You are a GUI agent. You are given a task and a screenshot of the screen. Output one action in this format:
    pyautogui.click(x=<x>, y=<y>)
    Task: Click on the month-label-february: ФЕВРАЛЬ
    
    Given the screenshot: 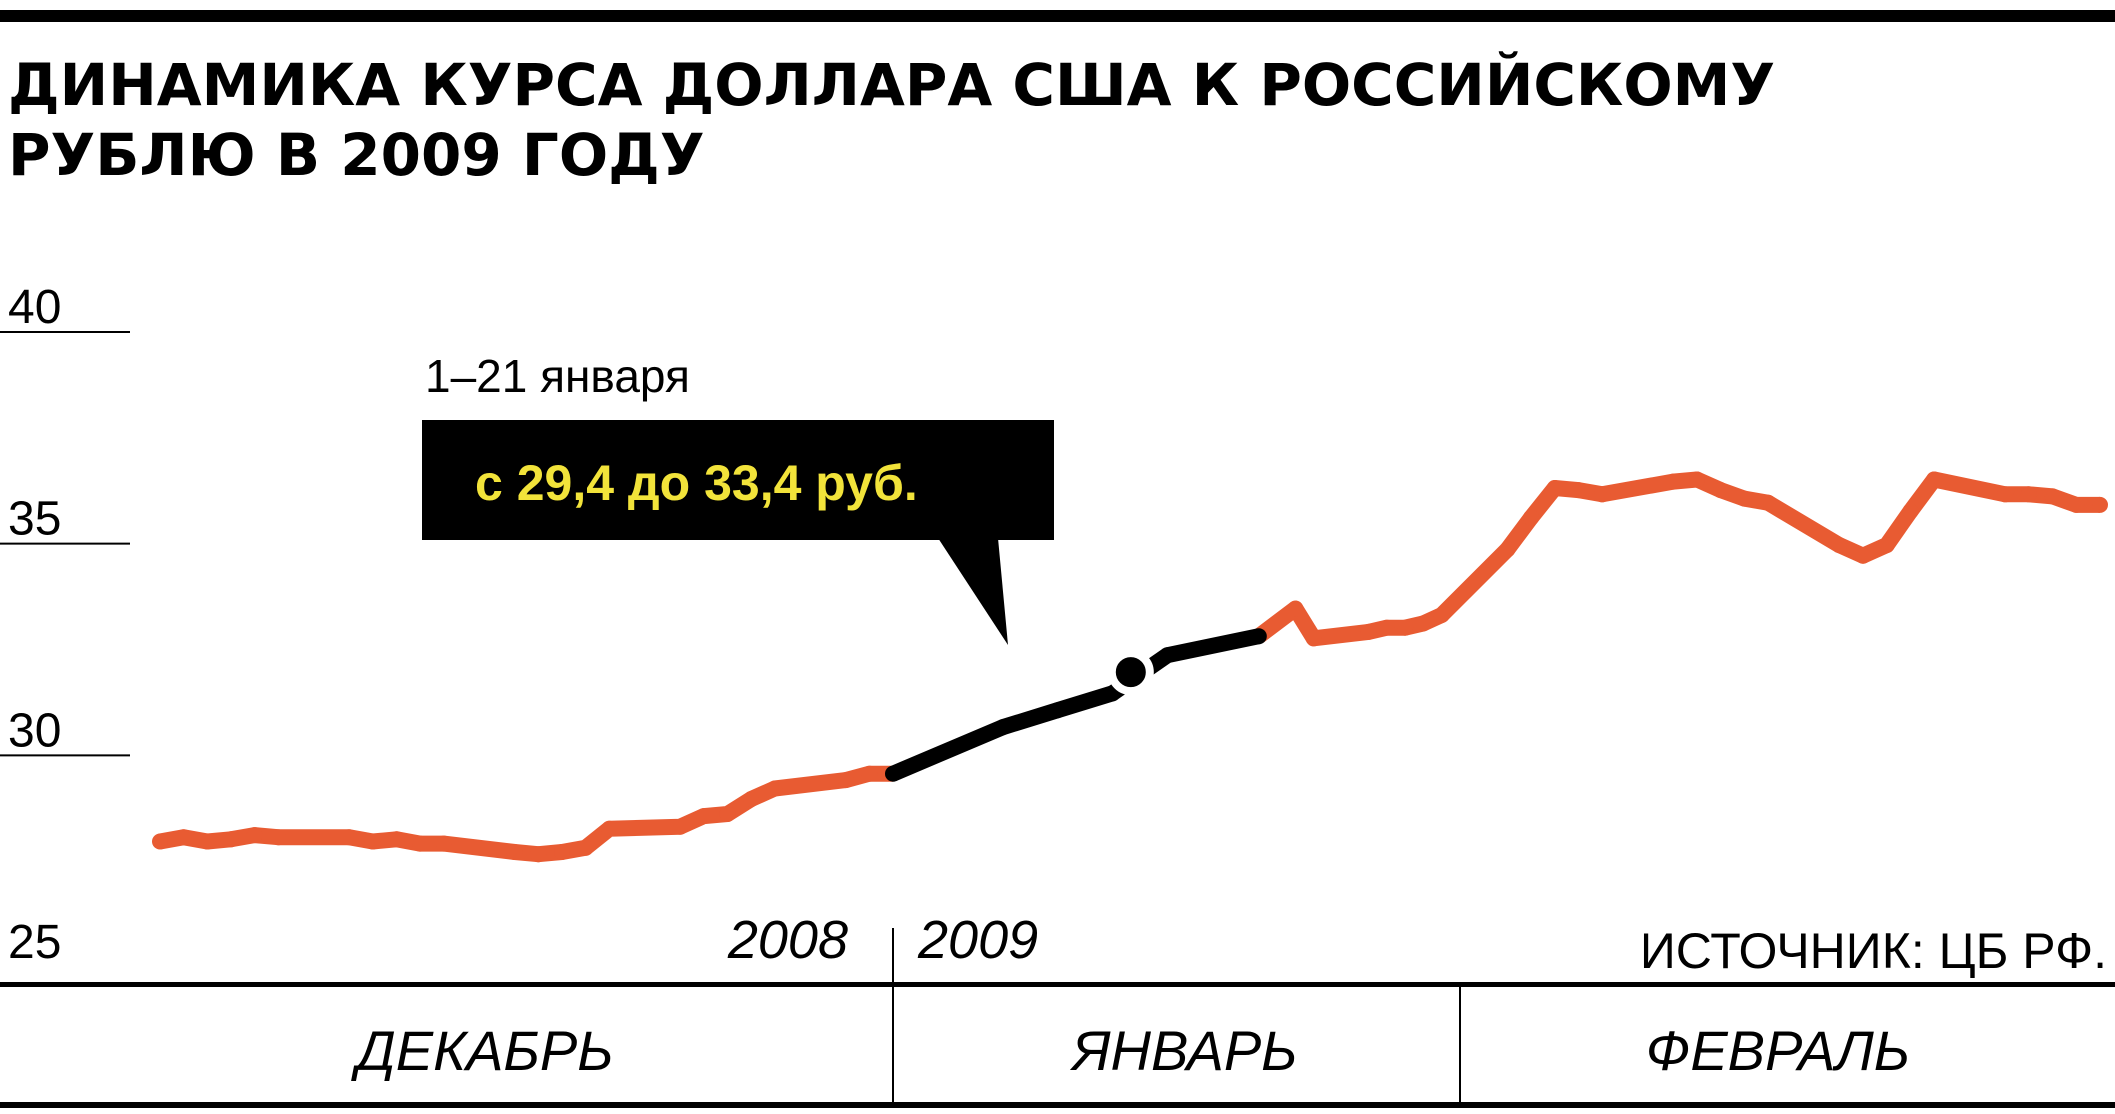 What is the action you would take?
    pyautogui.click(x=1778, y=1050)
    